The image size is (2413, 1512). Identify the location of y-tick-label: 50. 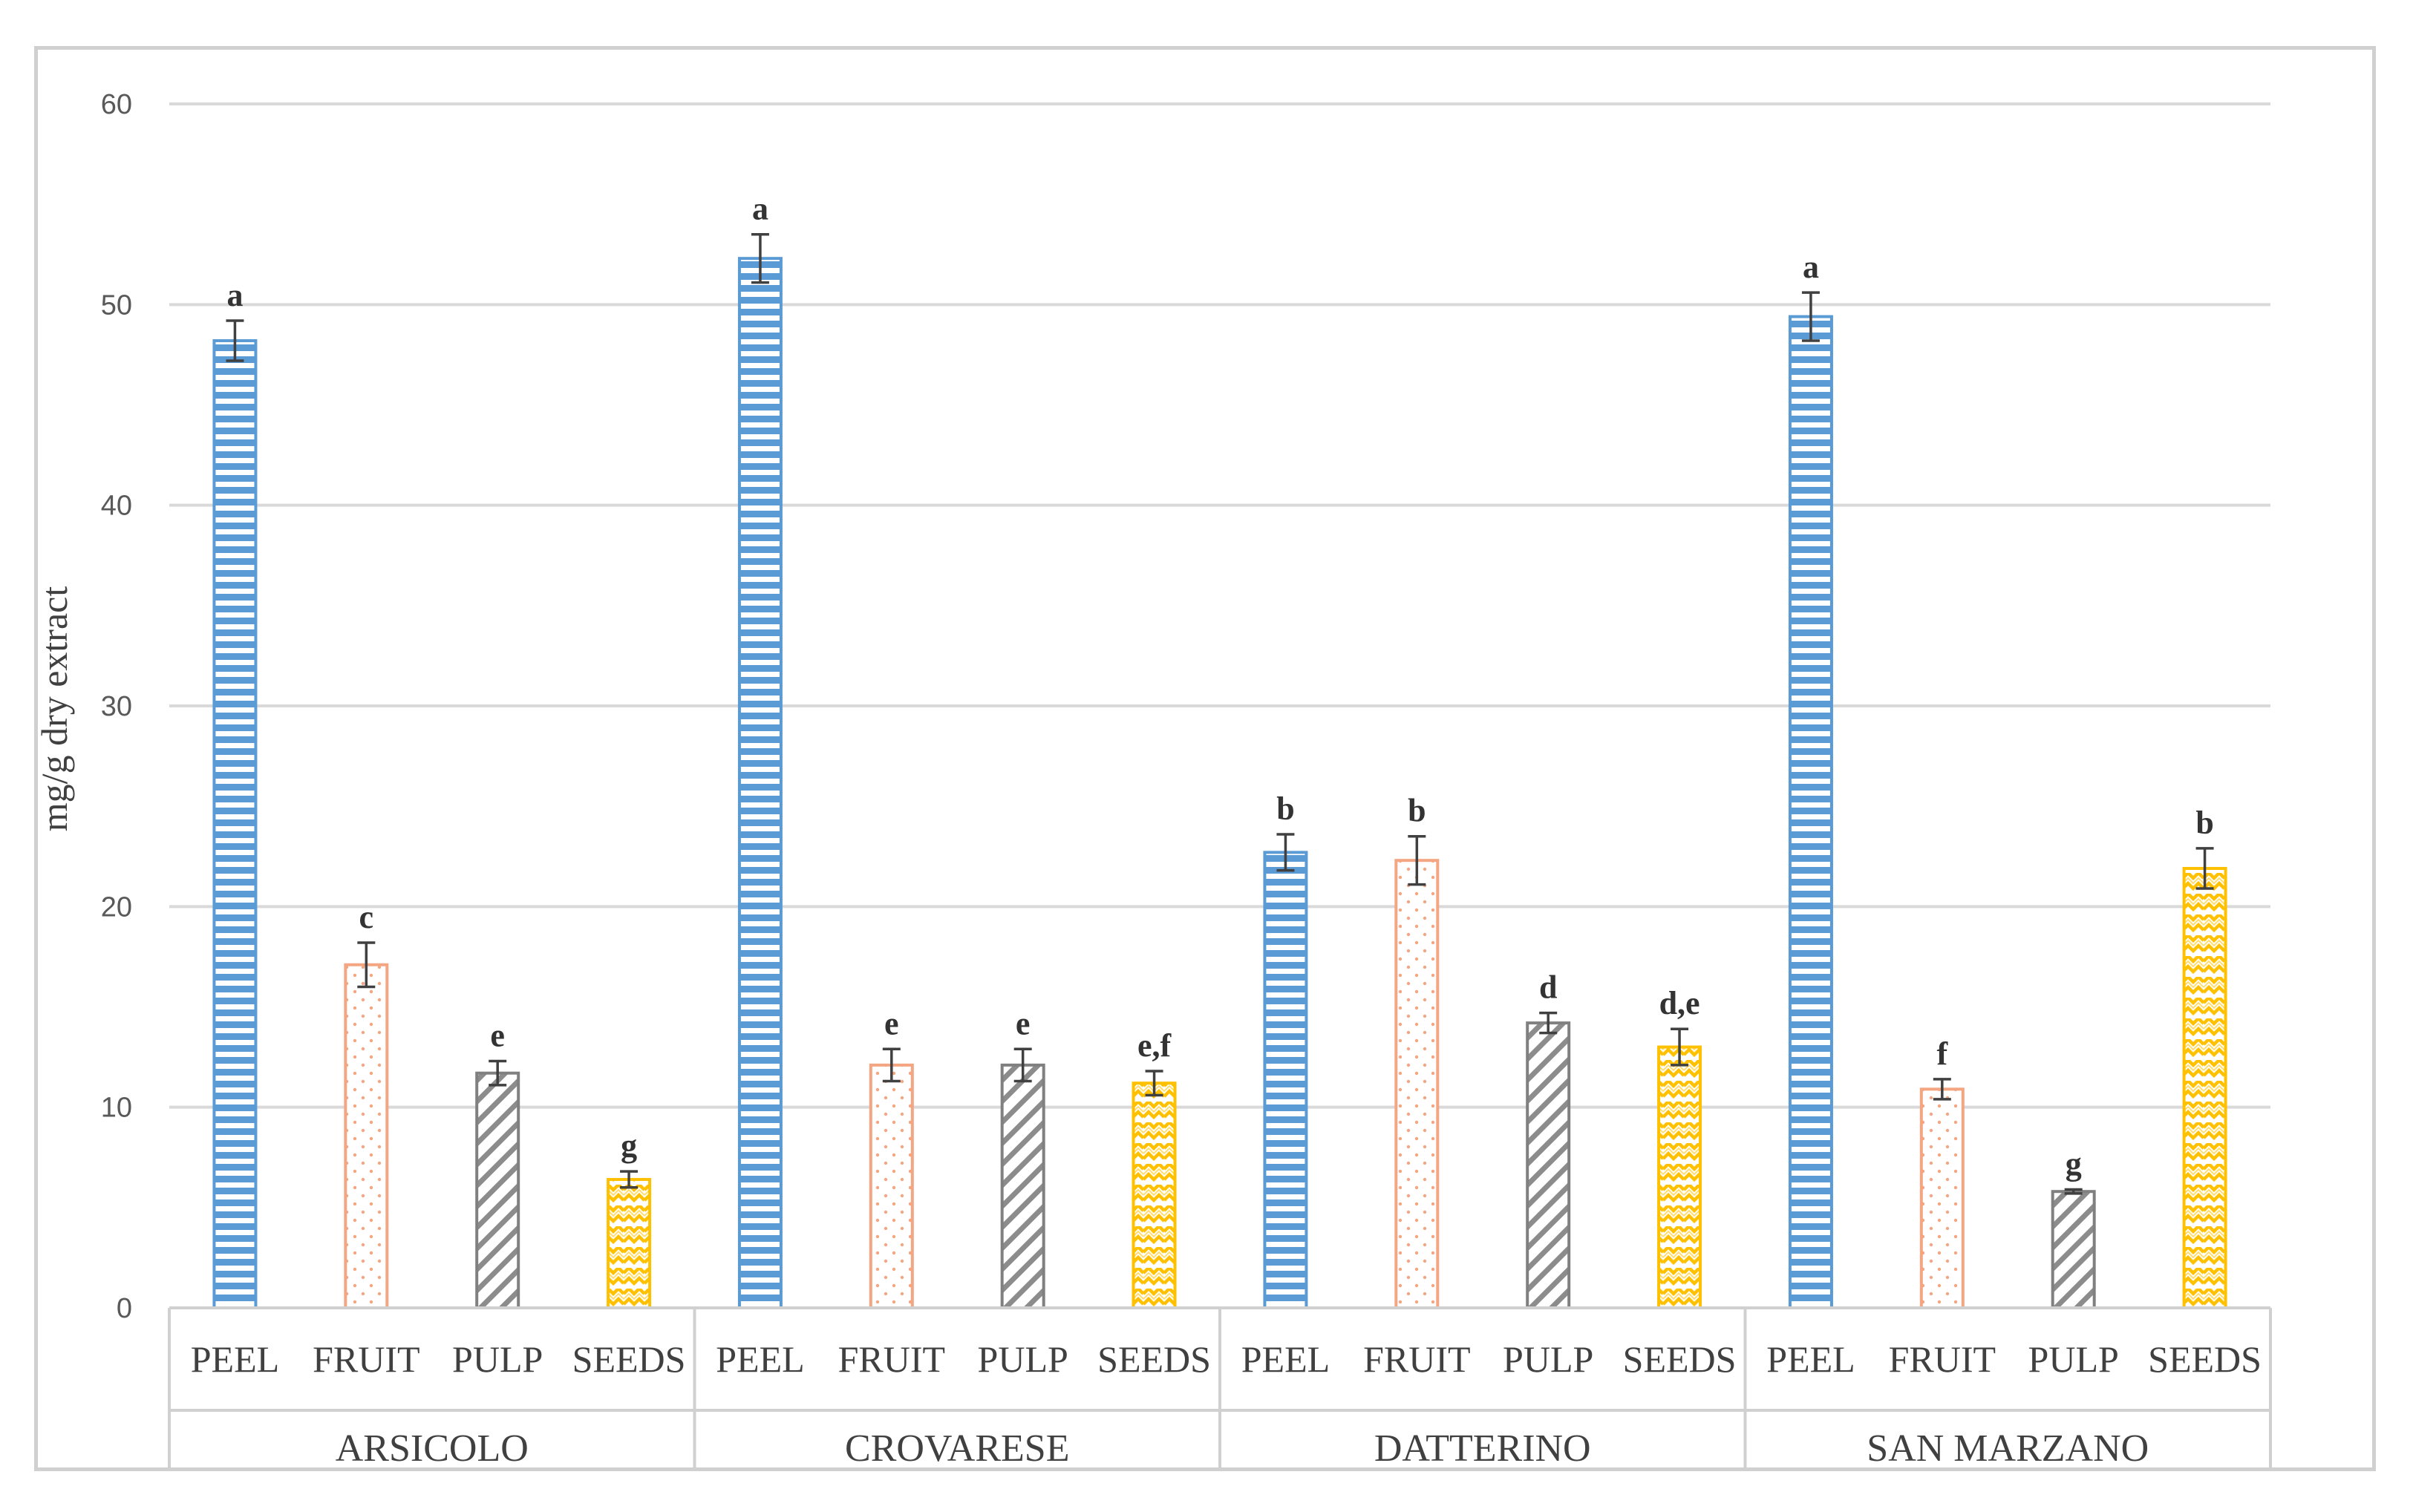
(116, 305).